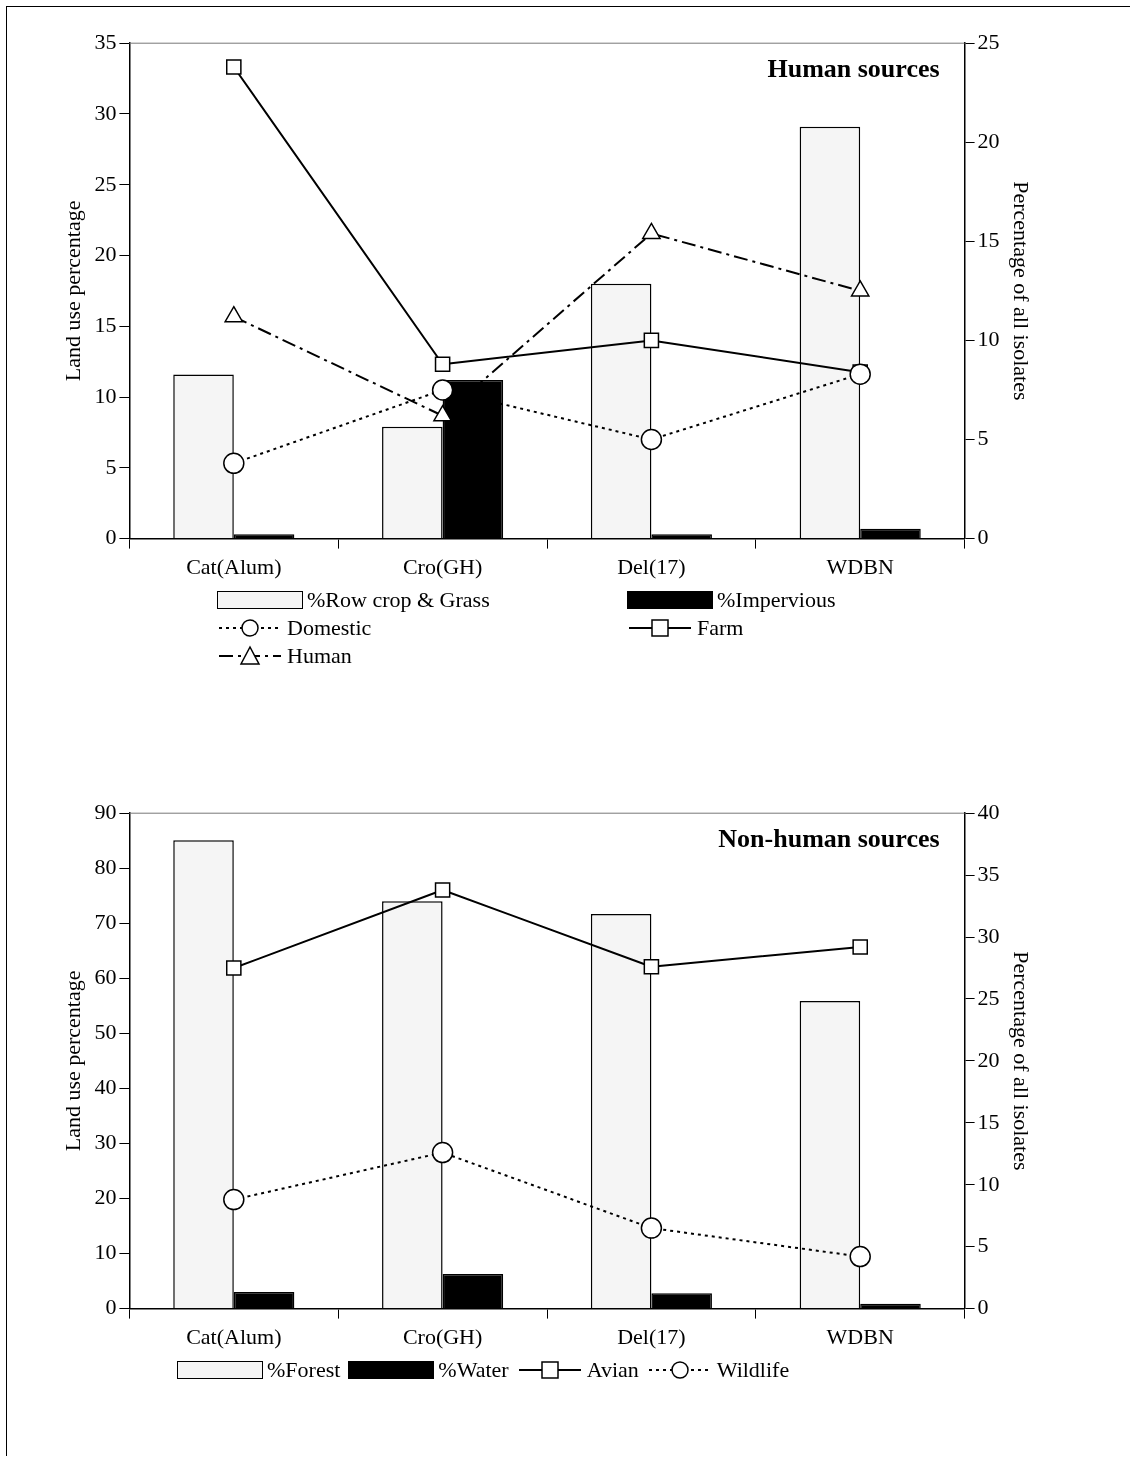 The height and width of the screenshot is (1458, 1132). What do you see at coordinates (473, 1370) in the screenshot?
I see `legend-label: %Water` at bounding box center [473, 1370].